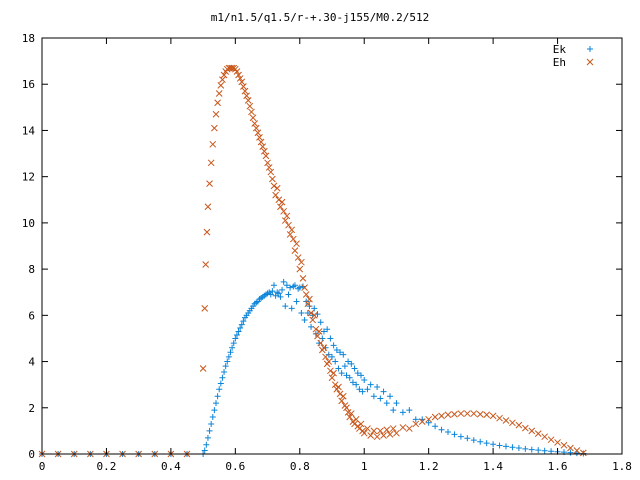 Image resolution: width=640 pixels, height=480 pixels. What do you see at coordinates (31, 454) in the screenshot?
I see `y-tick-label: 0` at bounding box center [31, 454].